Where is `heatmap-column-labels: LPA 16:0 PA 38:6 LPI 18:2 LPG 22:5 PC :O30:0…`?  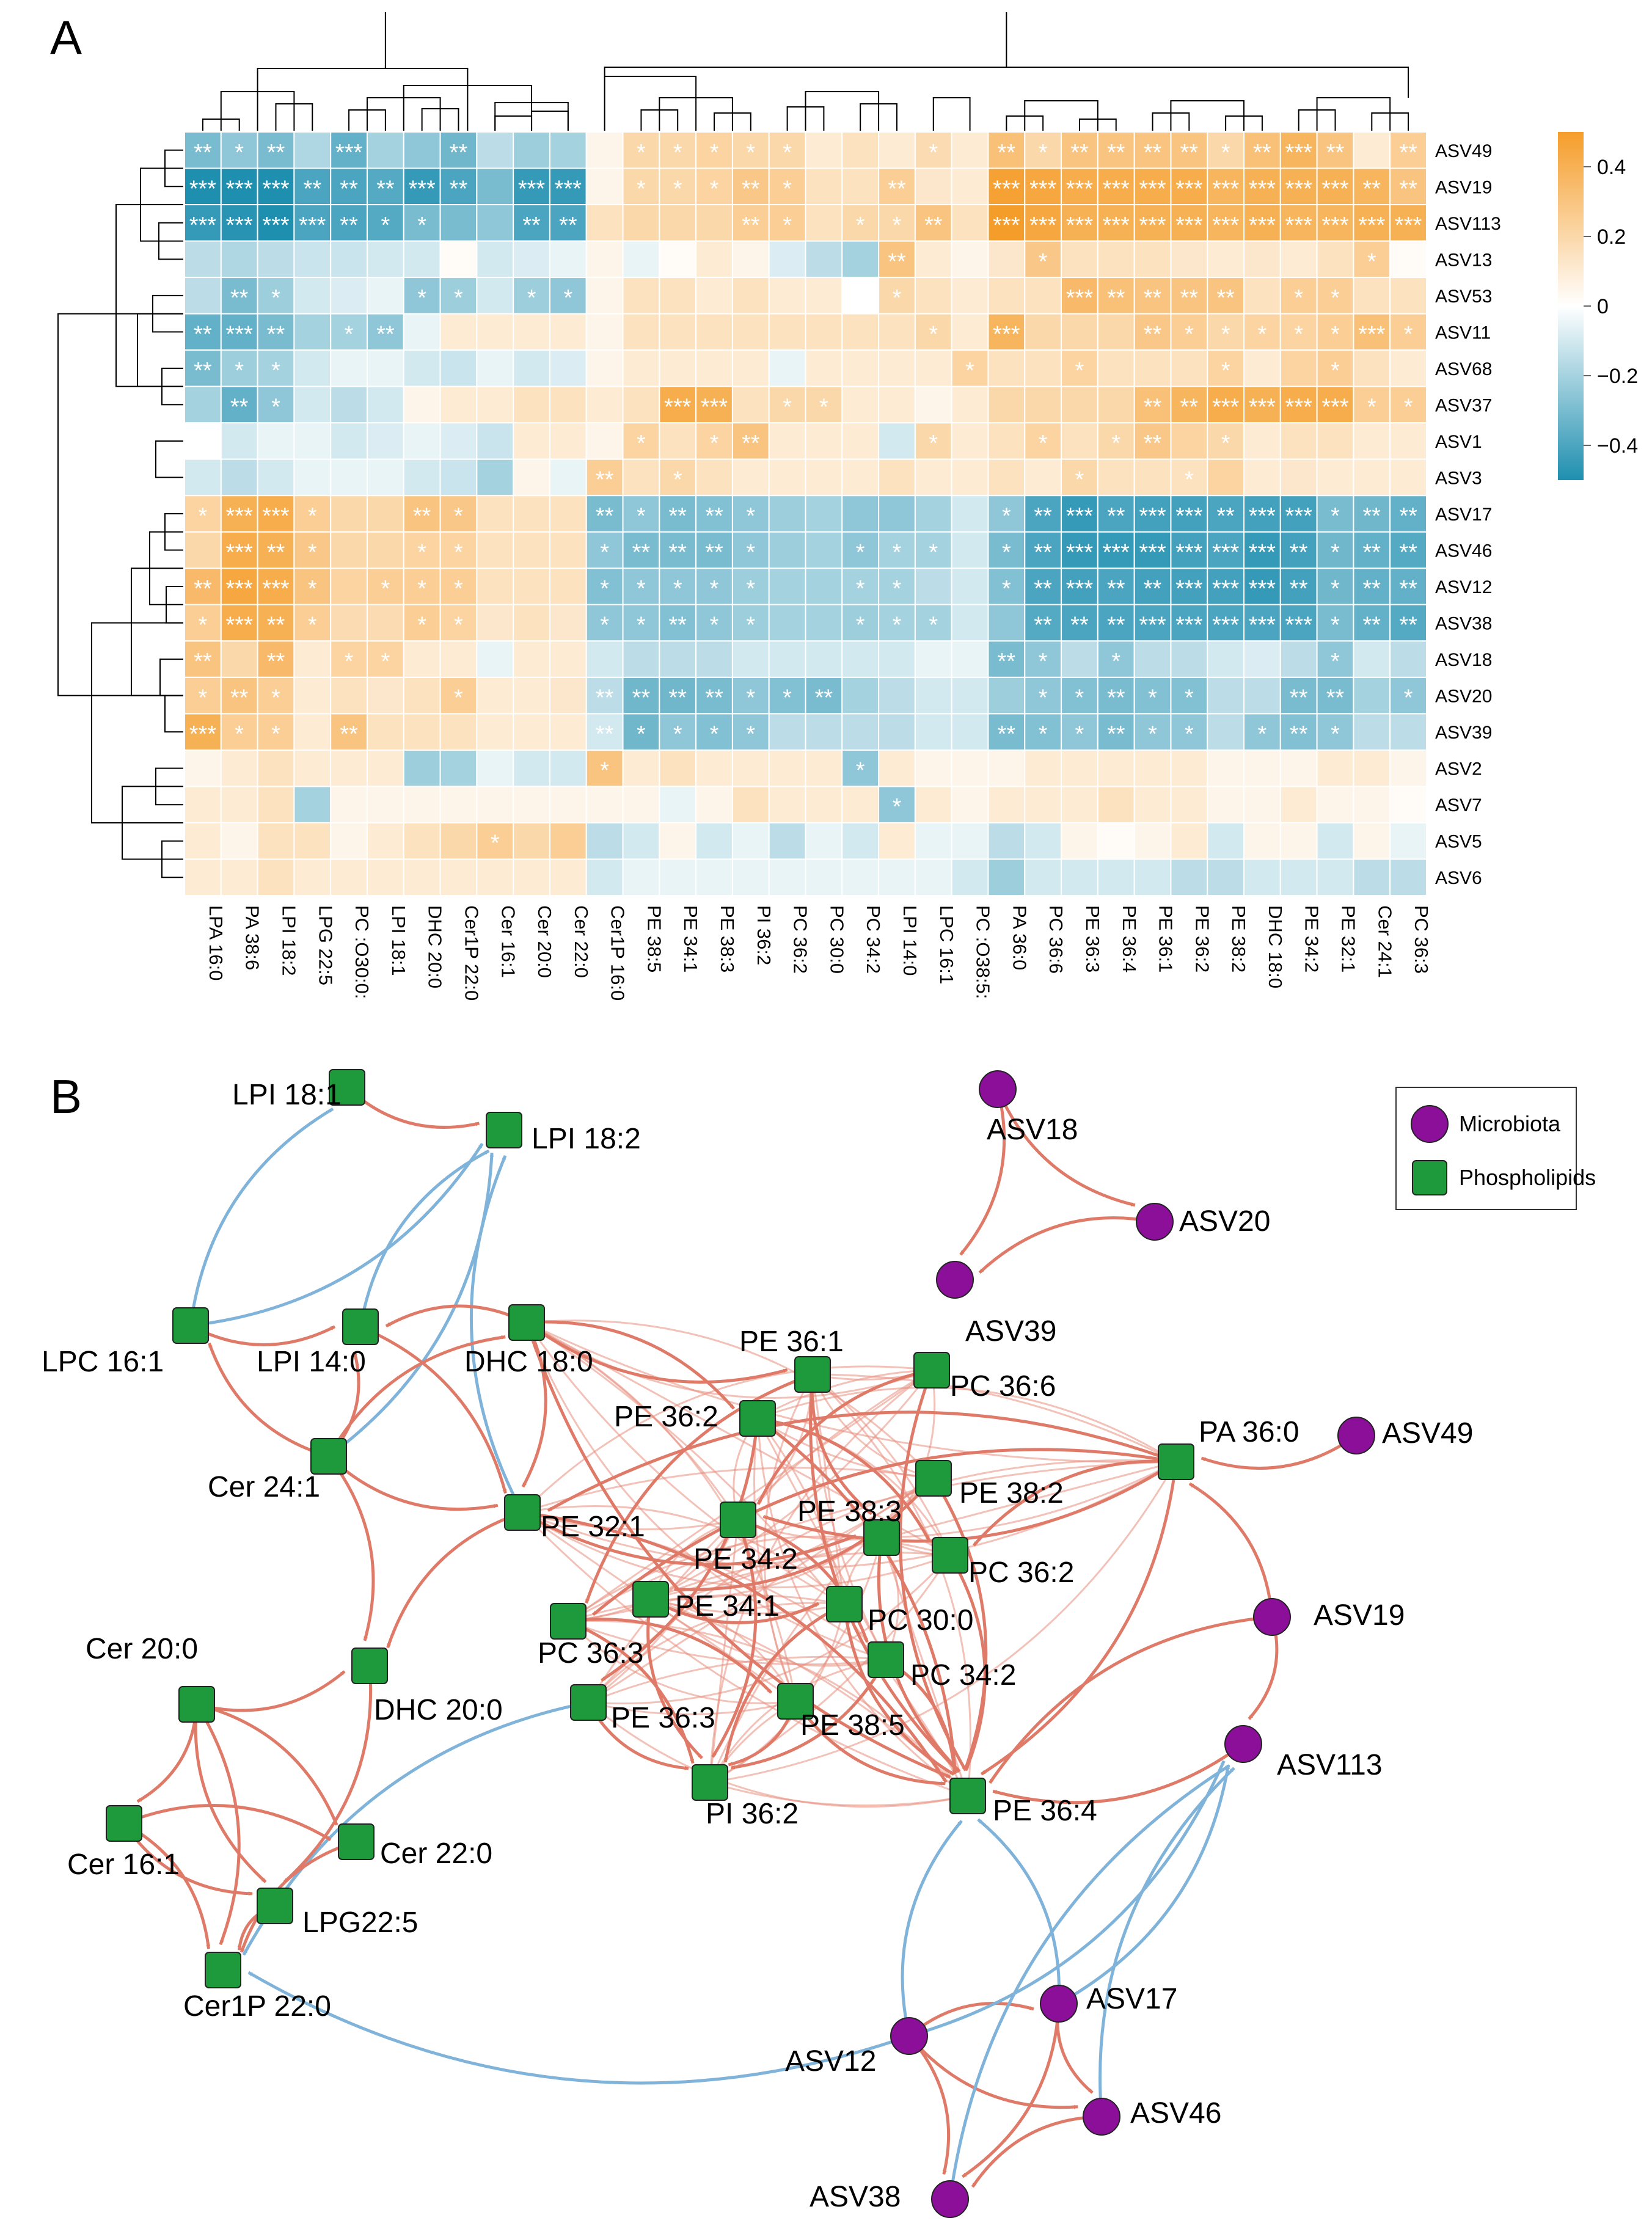
heatmap-column-labels: LPA 16:0 PA 38:6 LPI 18:2 LPG 22:5 PC :O30:0… is located at coordinates (818, 953).